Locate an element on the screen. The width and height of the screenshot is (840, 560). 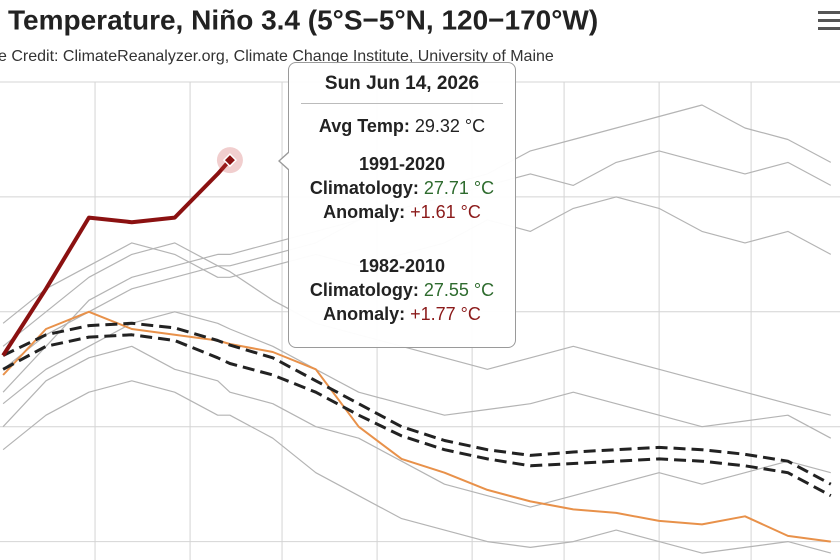
tooltip-row: Climatology: 27.71 °C is located at coordinates (402, 188).